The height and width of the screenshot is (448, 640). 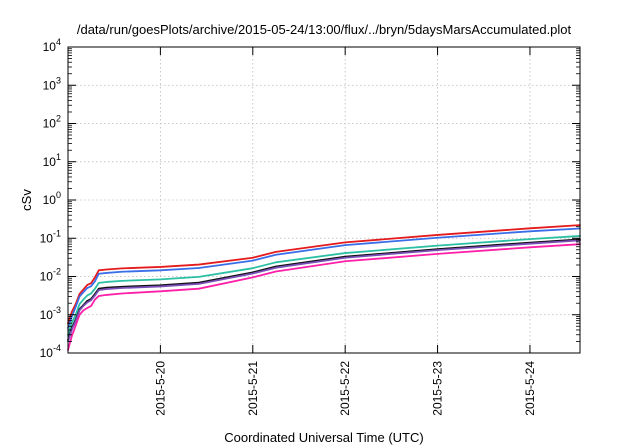 I want to click on x-tick-label: 2015-5-21, so click(x=253, y=388).